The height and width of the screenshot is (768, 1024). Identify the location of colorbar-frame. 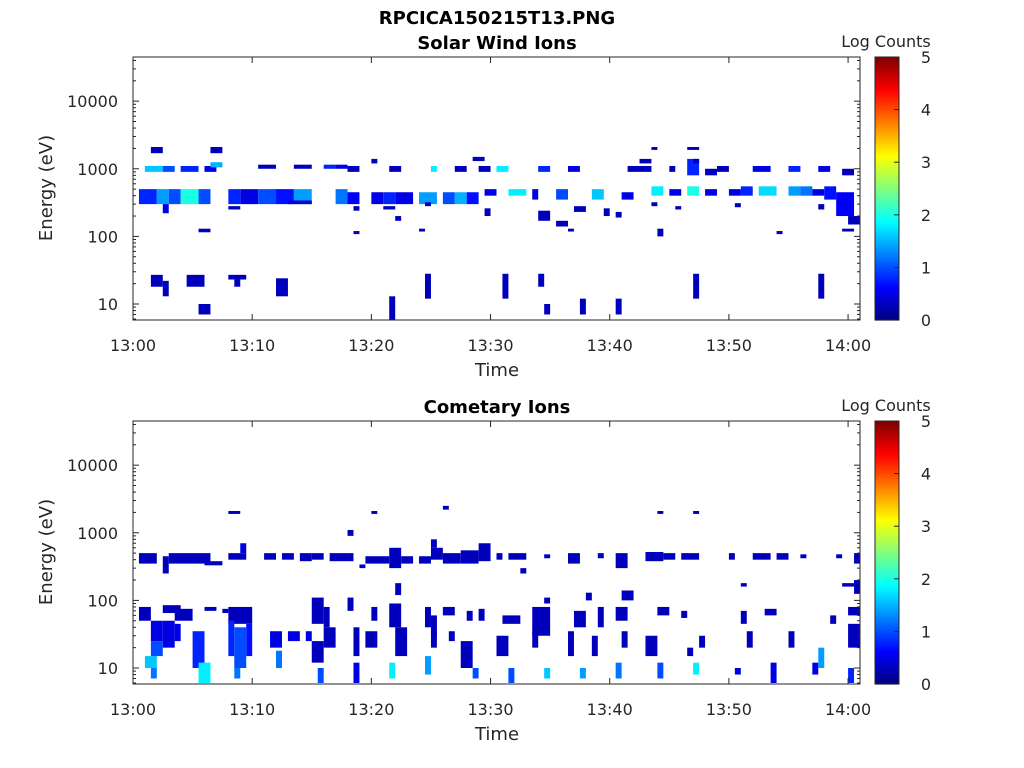
(887, 552).